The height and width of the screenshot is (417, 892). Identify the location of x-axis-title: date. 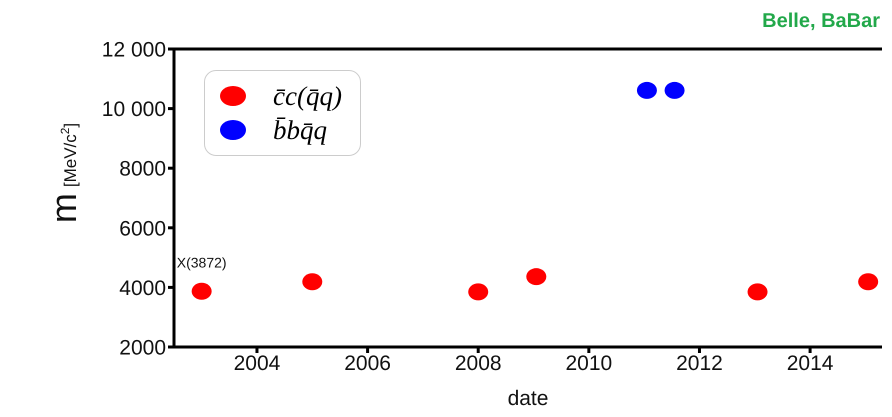
(528, 398).